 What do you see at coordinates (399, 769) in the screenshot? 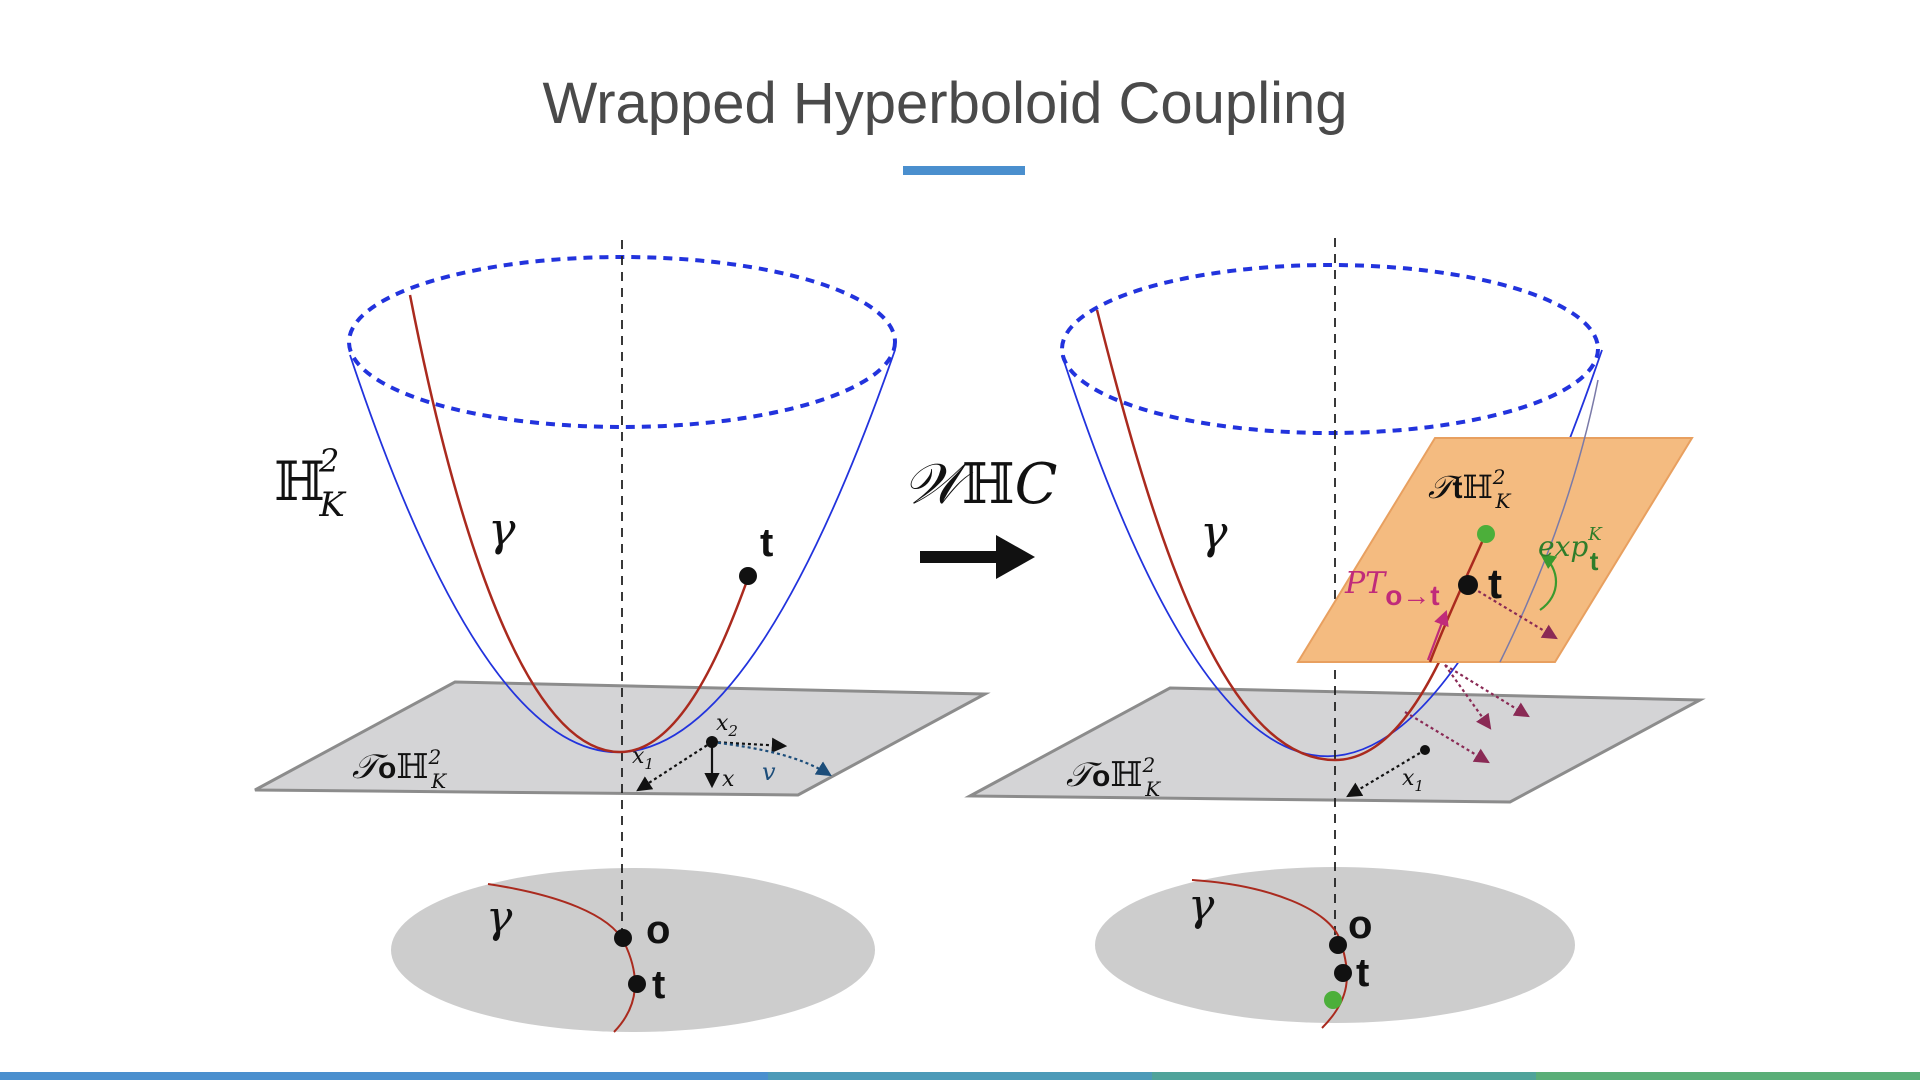
I see `left-tangent-plane-label: 𝒯oℍ2 K` at bounding box center [399, 769].